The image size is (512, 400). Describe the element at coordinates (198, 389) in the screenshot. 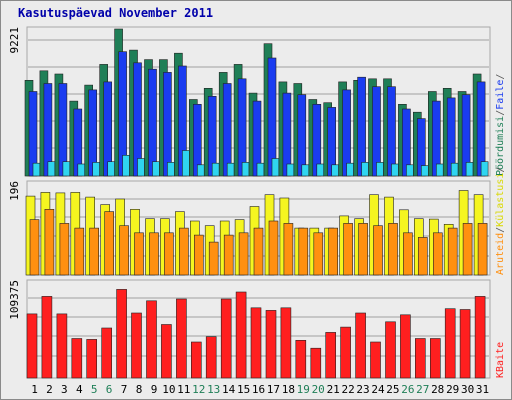

I see `x-tick-label: 12` at that location.